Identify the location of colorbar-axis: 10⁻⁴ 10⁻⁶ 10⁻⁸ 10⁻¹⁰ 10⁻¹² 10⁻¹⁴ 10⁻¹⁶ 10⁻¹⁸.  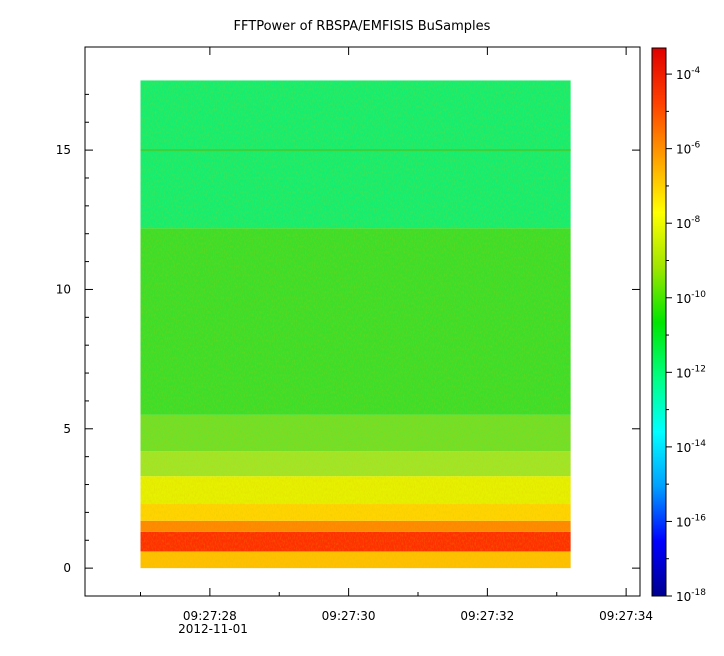
(686, 335).